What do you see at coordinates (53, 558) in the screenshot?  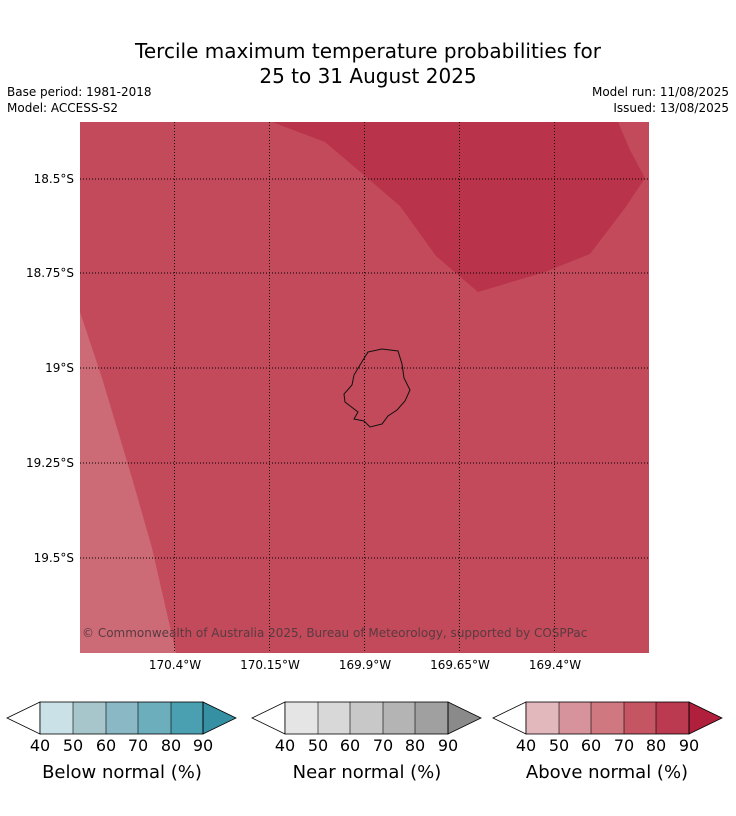 I see `lat-label: 19.5°S` at bounding box center [53, 558].